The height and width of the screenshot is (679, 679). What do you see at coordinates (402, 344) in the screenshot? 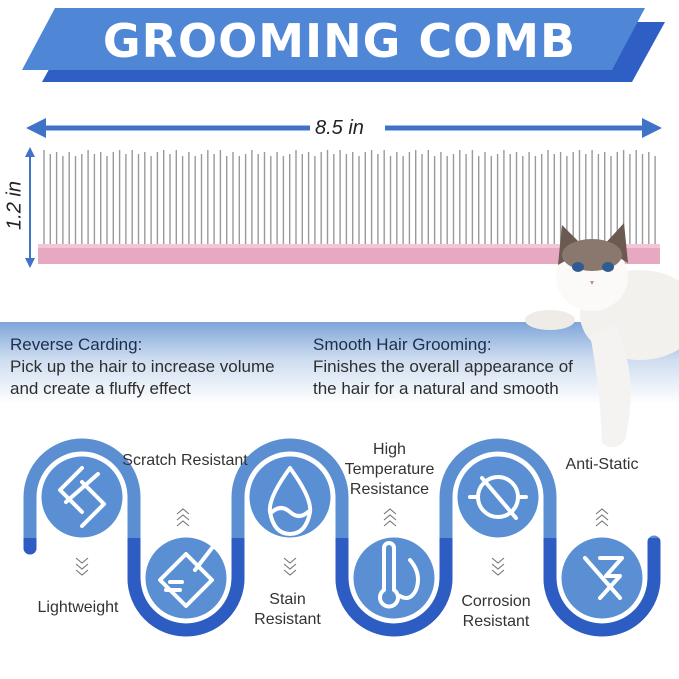
I see `feature-heading: Smooth Hair Grooming:` at bounding box center [402, 344].